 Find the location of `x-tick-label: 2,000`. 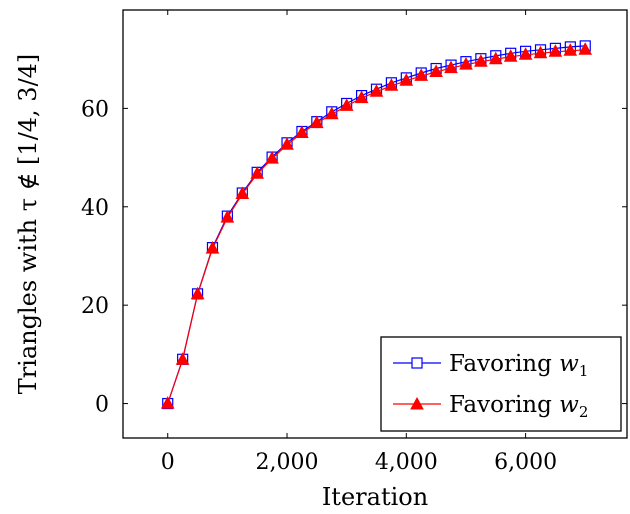

x-tick-label: 2,000 is located at coordinates (287, 462).